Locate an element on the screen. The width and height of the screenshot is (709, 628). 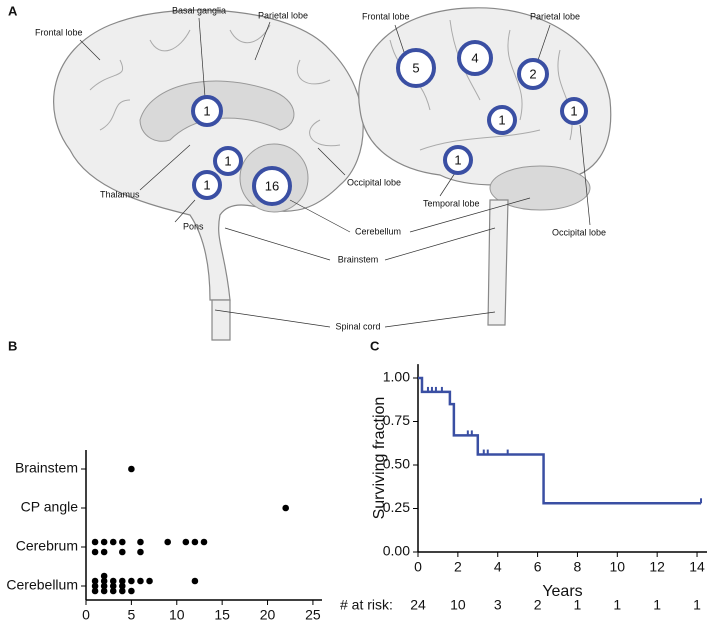
x-tick-label: 20 is located at coordinates (268, 615).